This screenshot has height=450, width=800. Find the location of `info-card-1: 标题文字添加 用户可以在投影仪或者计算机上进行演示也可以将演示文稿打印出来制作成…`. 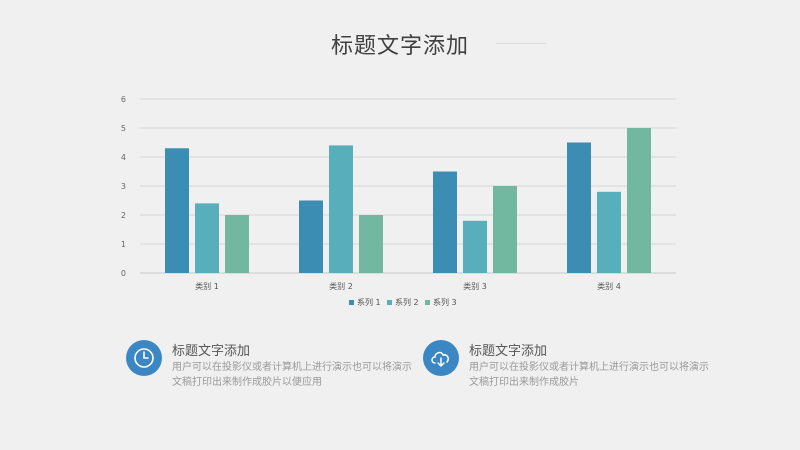

info-card-1: 标题文字添加 用户可以在投影仪或者计算机上进行演示也可以将演示文稿打印出来制作成… is located at coordinates (271, 366).